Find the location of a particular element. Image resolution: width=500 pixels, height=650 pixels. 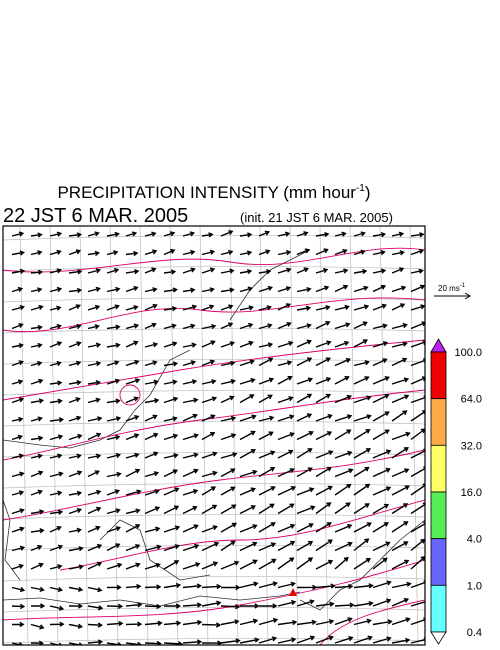

colorbar-under is located at coordinates (438, 638).